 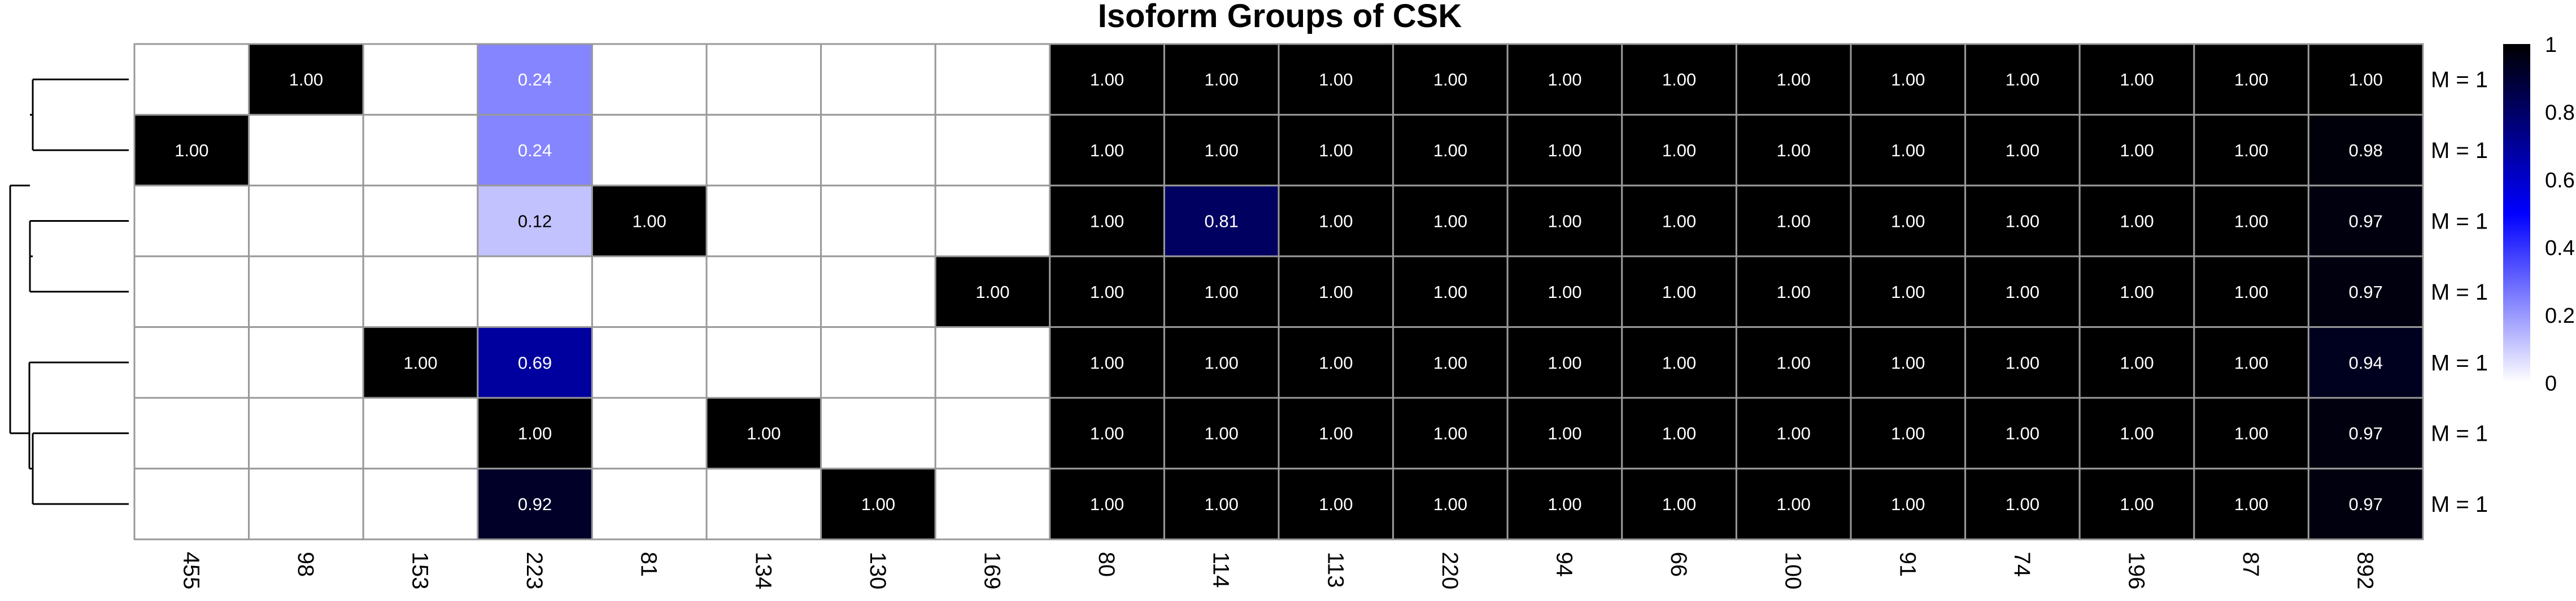 I want to click on cell-value-label: 0.24, so click(x=535, y=80).